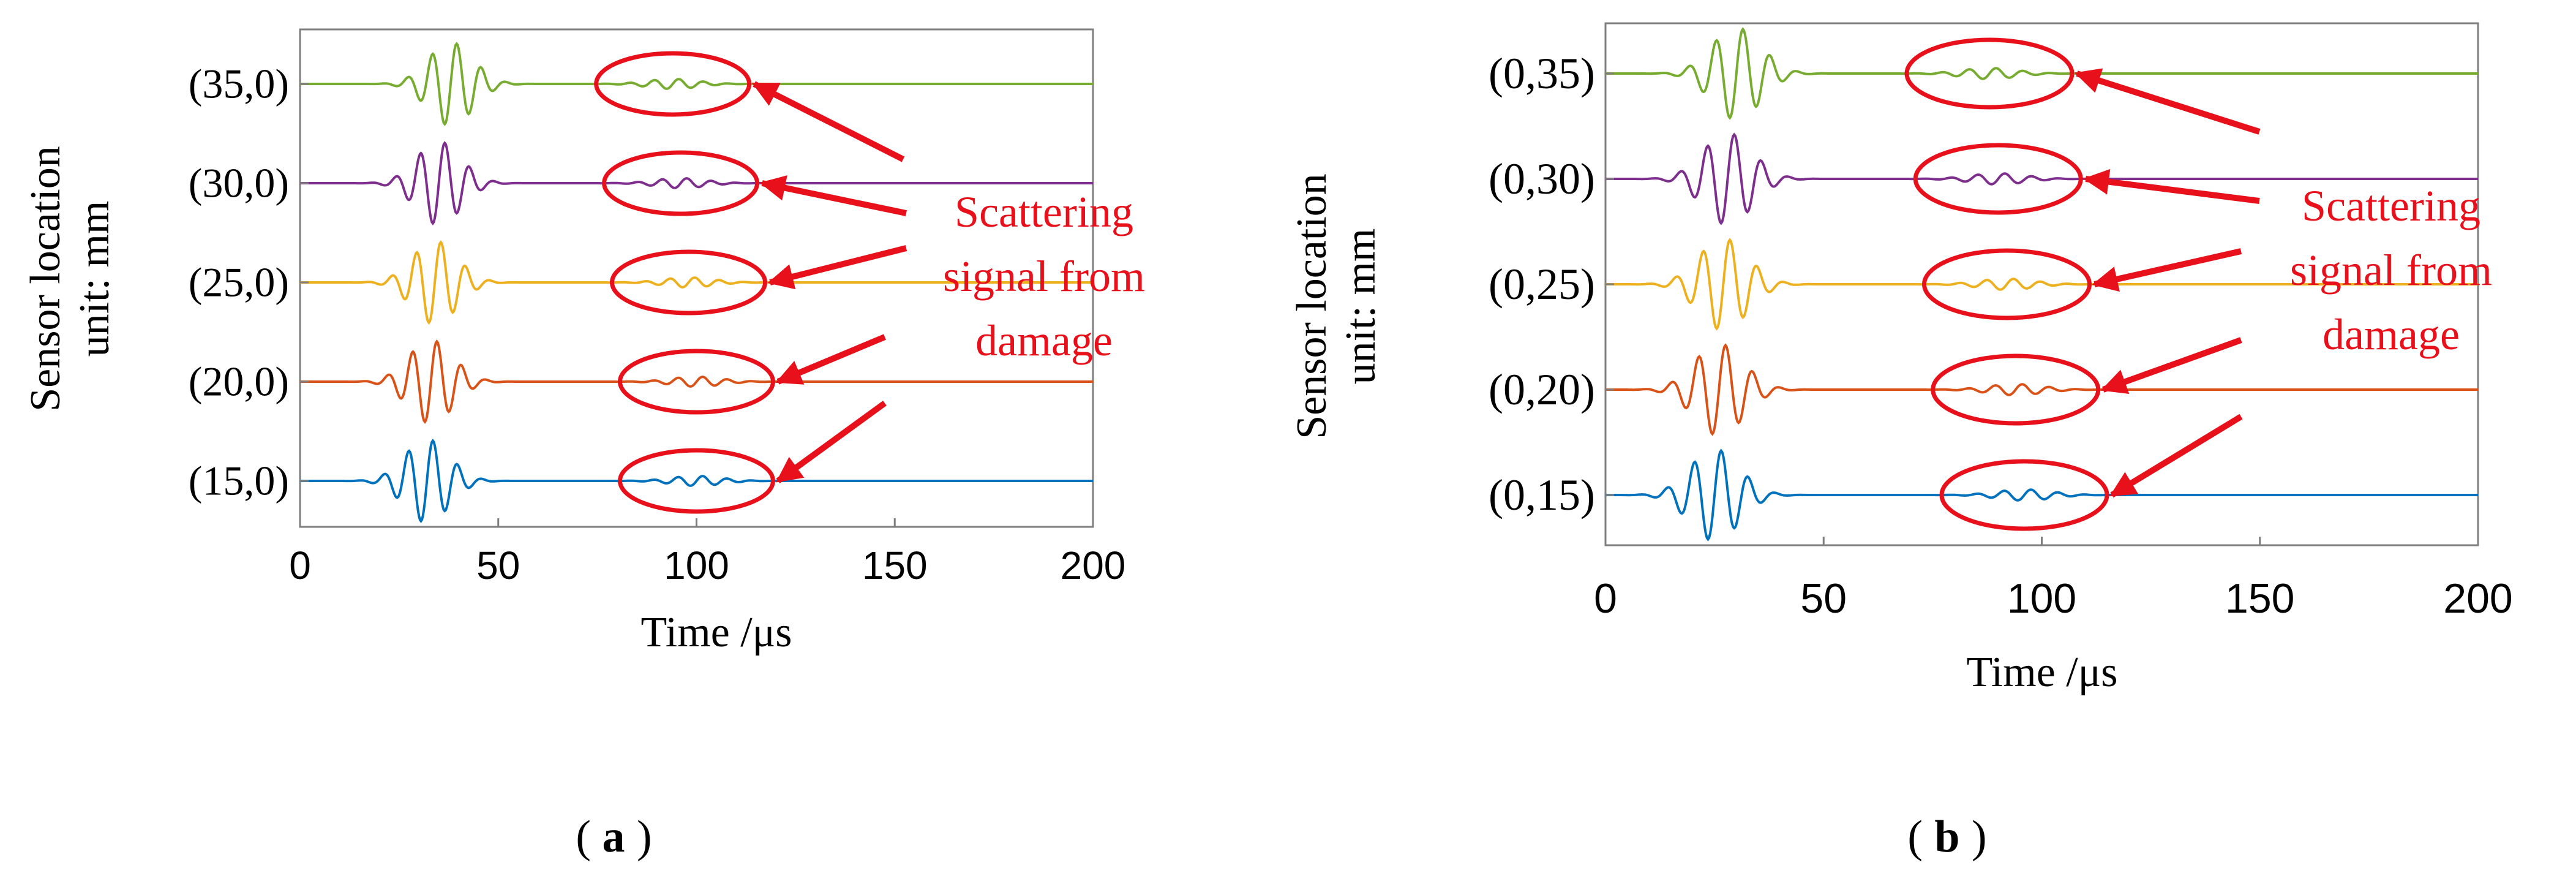  Describe the element at coordinates (1044, 211) in the screenshot. I see `annotation-text-a-line1: Scattering` at that location.